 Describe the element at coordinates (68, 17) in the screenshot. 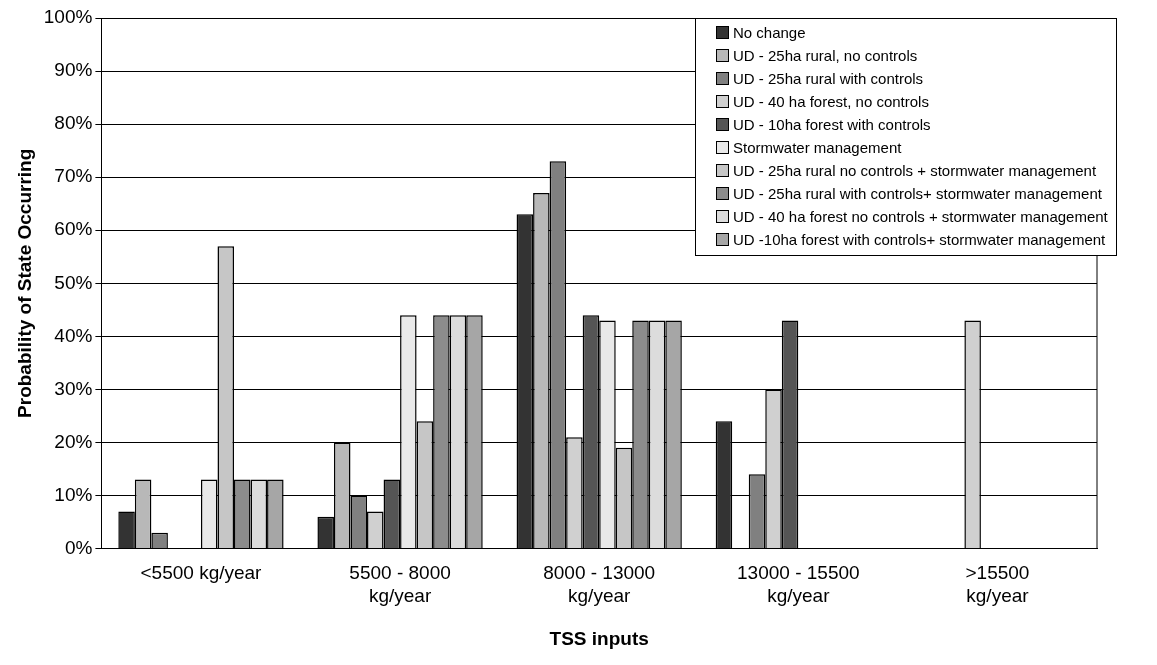

I see `y-tick-label: 100%` at that location.